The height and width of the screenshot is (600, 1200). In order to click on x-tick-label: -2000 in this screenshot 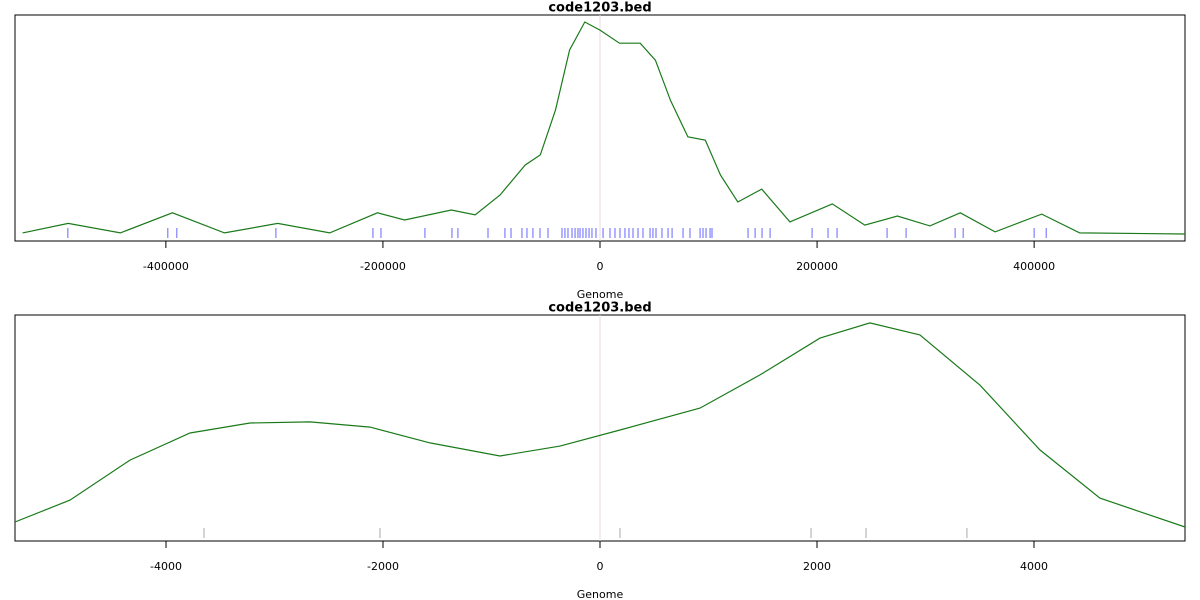, I will do `click(383, 566)`.